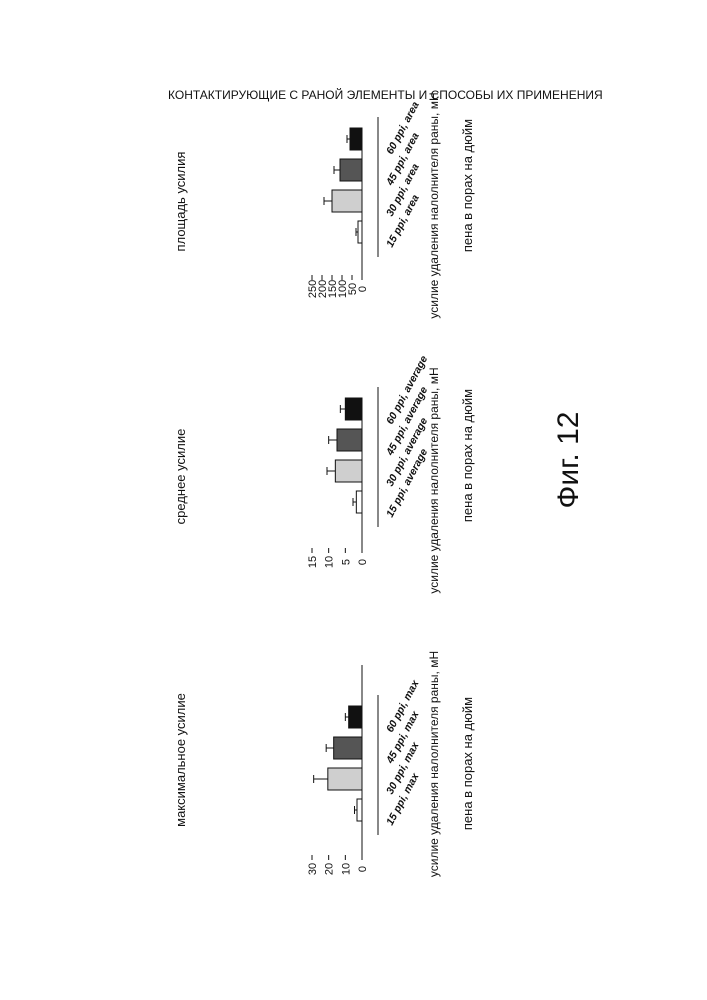 The image size is (707, 1000). What do you see at coordinates (330, 869) in the screenshot?
I see `value-tick-label: 20` at bounding box center [330, 869].